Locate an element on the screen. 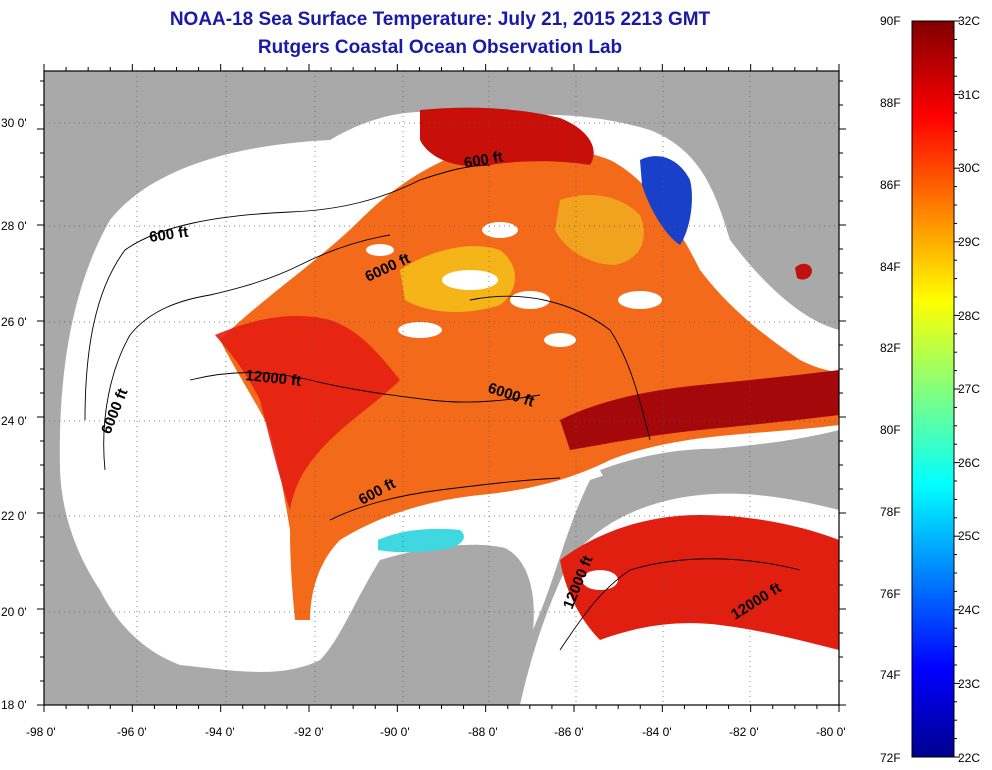 This screenshot has width=992, height=770. cbar-f-84: 84F is located at coordinates (890, 267).